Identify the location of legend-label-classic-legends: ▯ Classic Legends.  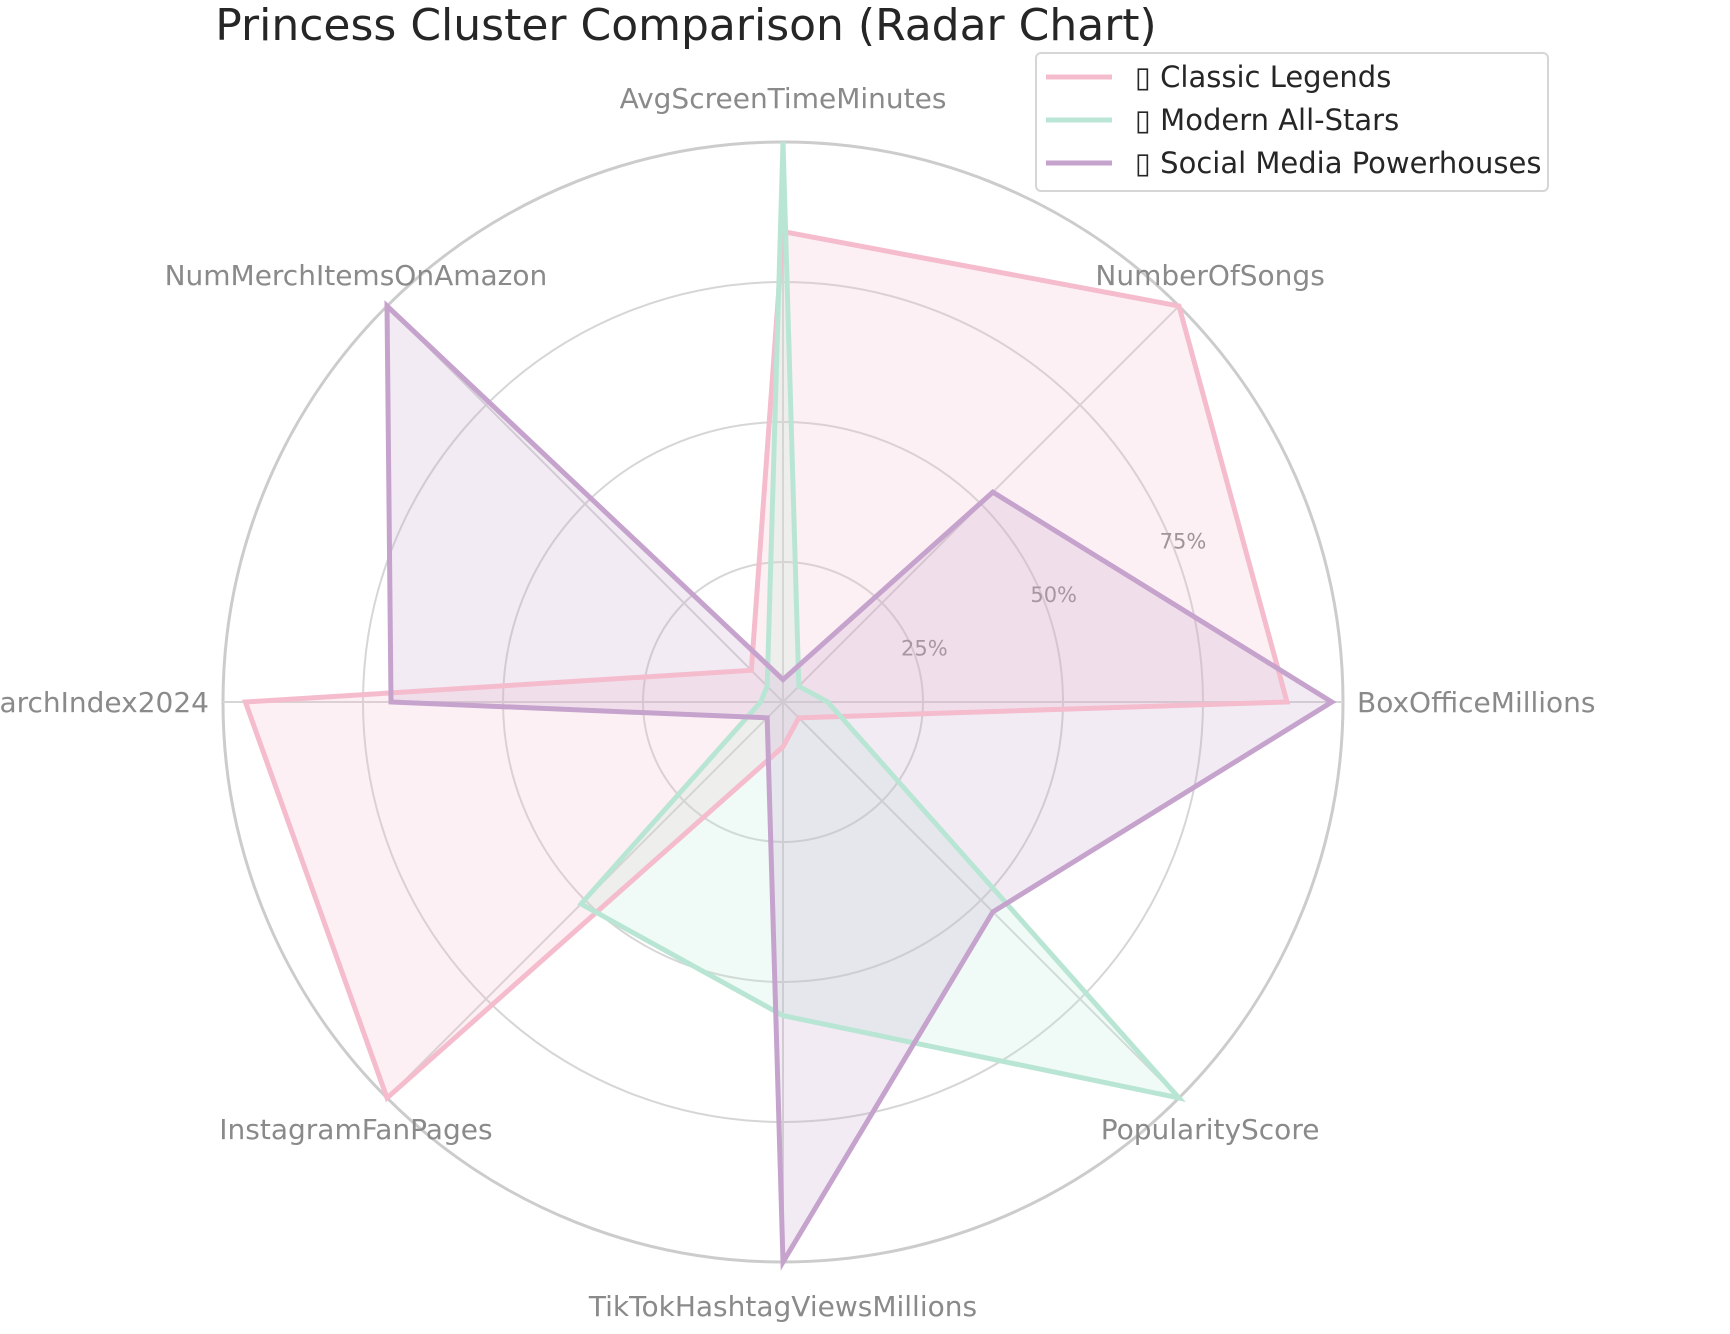
(1263, 77).